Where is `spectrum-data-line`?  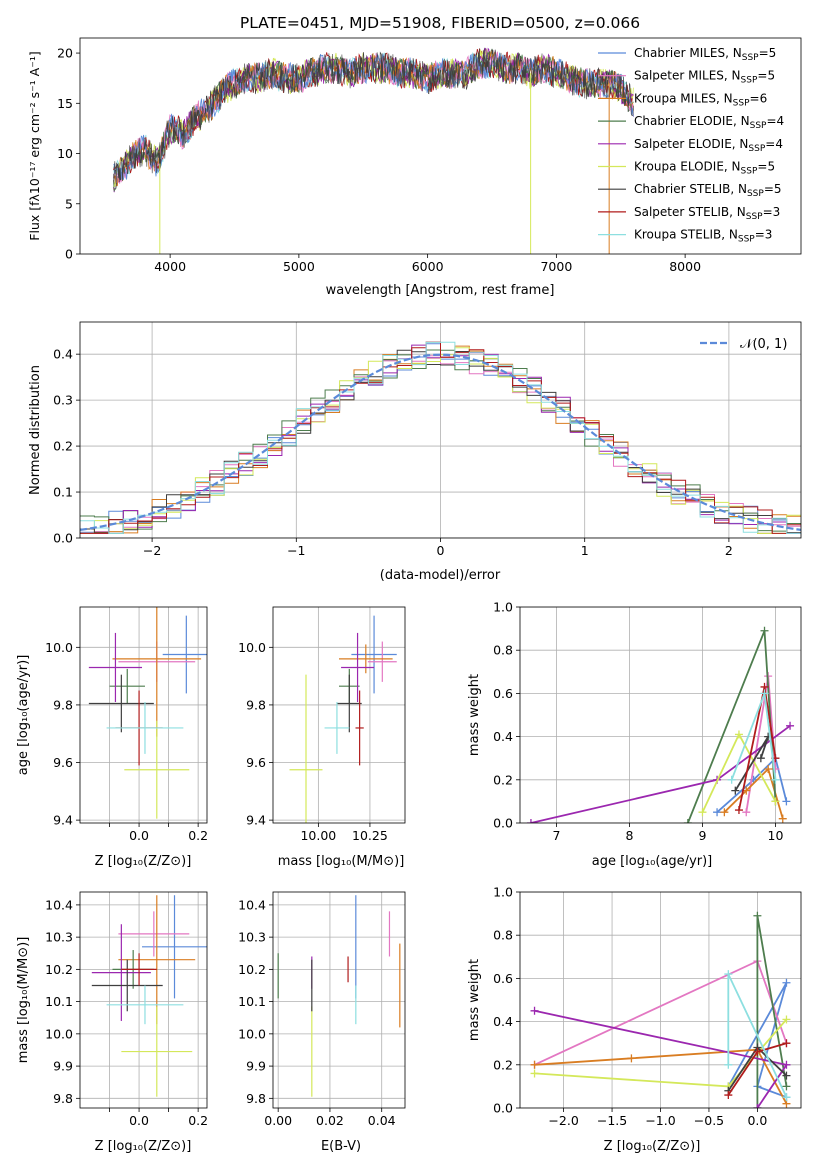 spectrum-data-line is located at coordinates (373, 117).